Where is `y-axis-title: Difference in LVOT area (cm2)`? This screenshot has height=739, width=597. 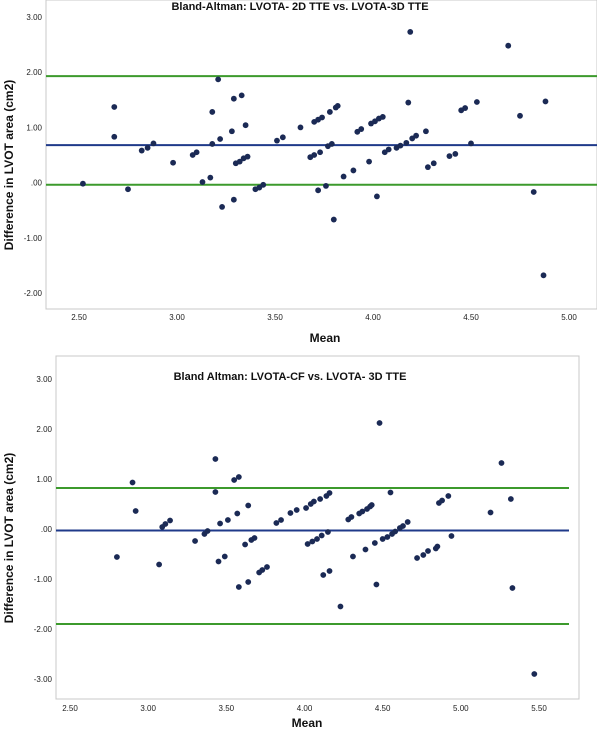 y-axis-title: Difference in LVOT area (cm2) is located at coordinates (9, 165).